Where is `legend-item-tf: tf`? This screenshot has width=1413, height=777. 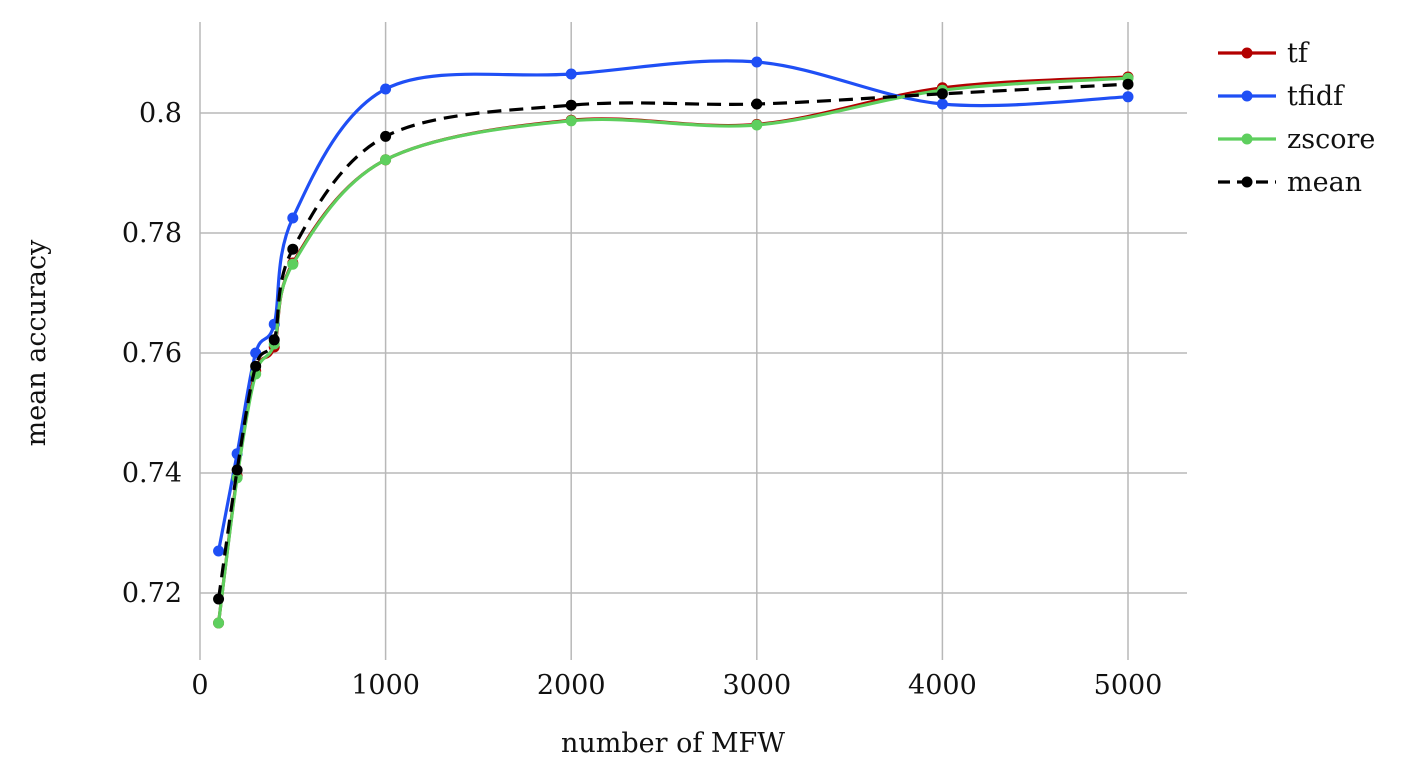
legend-item-tf: tf is located at coordinates (1264, 53).